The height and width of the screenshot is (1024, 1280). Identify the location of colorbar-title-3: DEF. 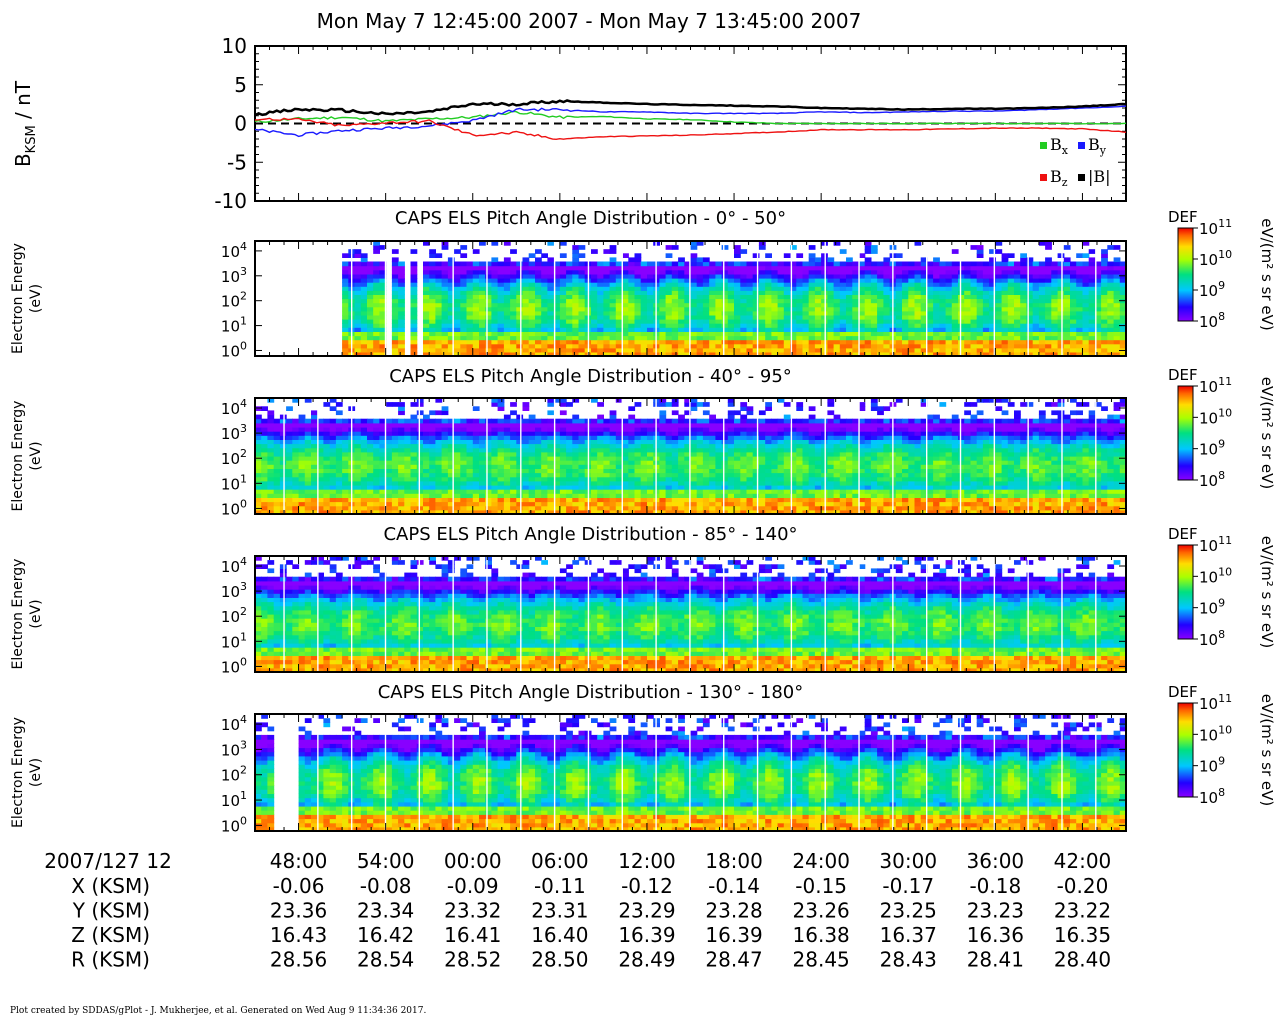
(1183, 534).